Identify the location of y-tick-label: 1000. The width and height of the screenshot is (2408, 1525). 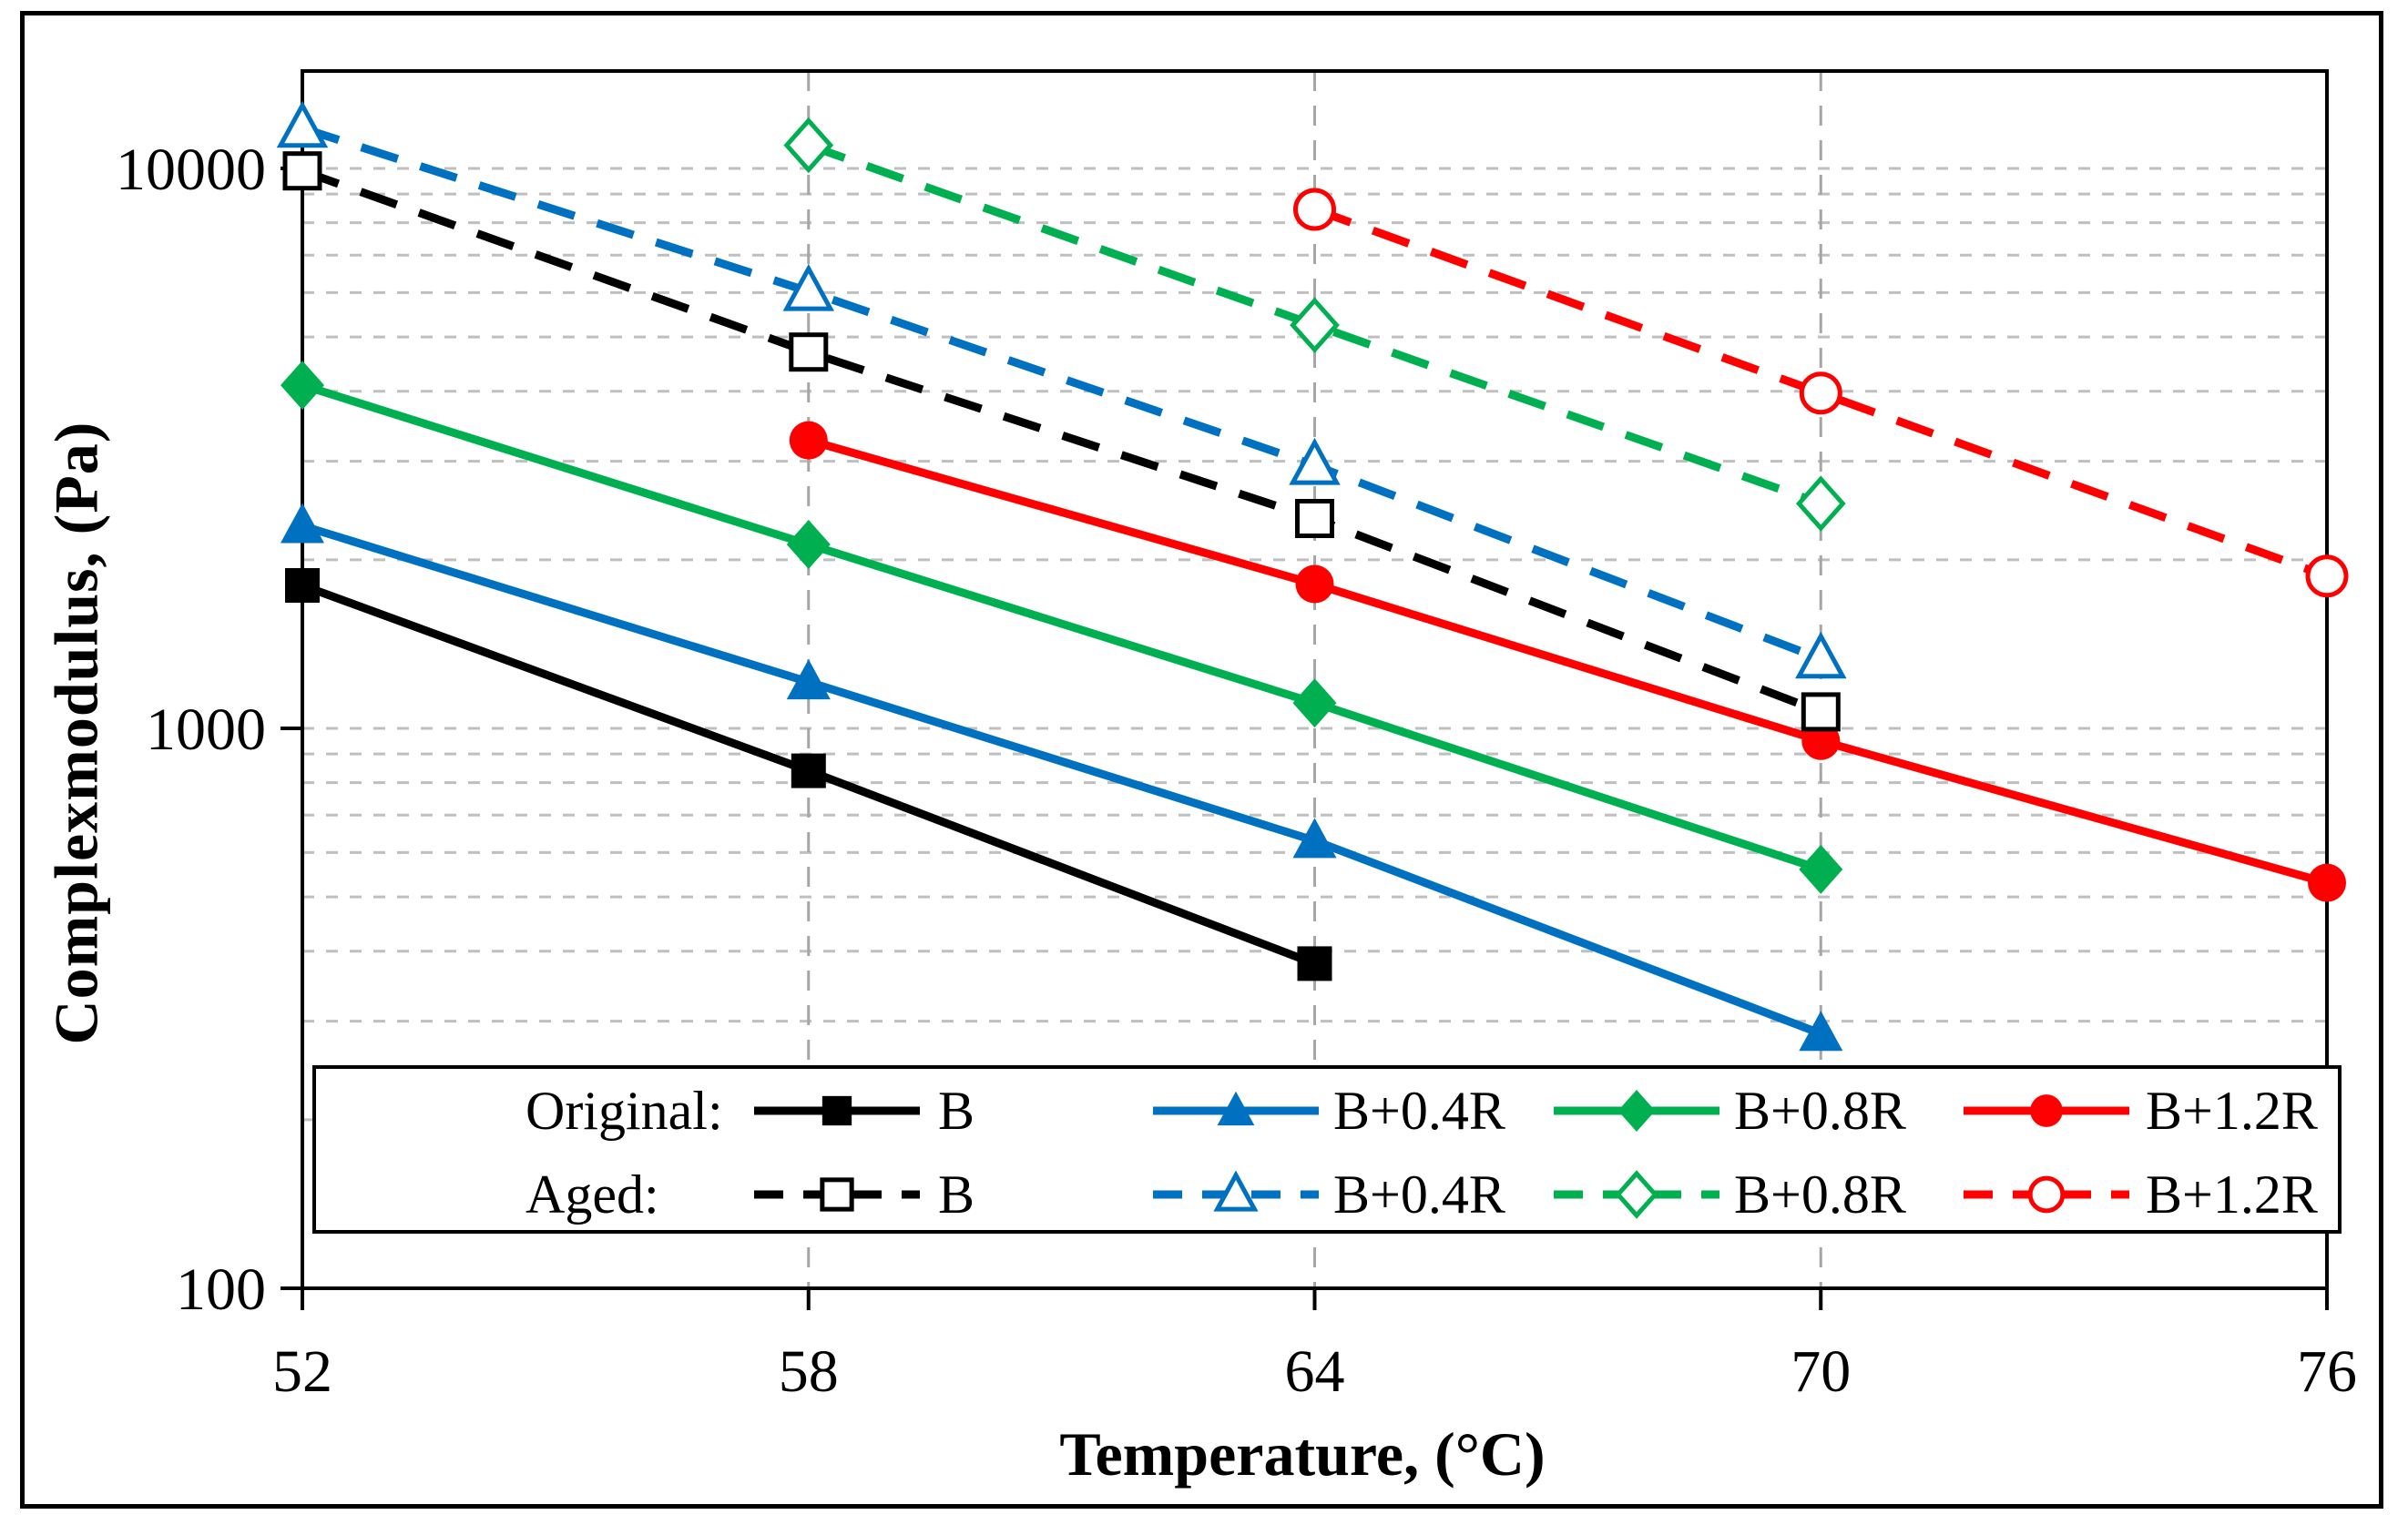
(206, 729).